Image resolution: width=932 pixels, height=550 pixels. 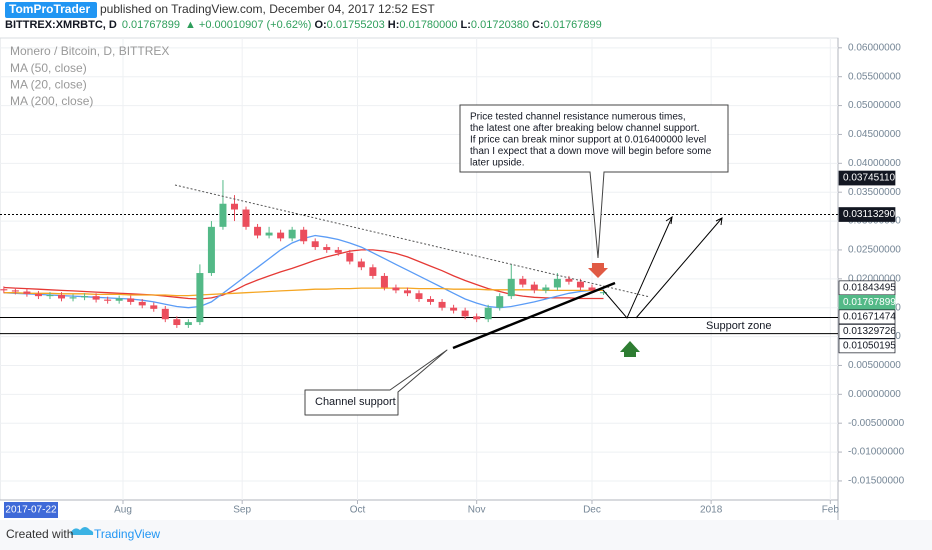 I want to click on x-tick-label: Nov, so click(x=477, y=510).